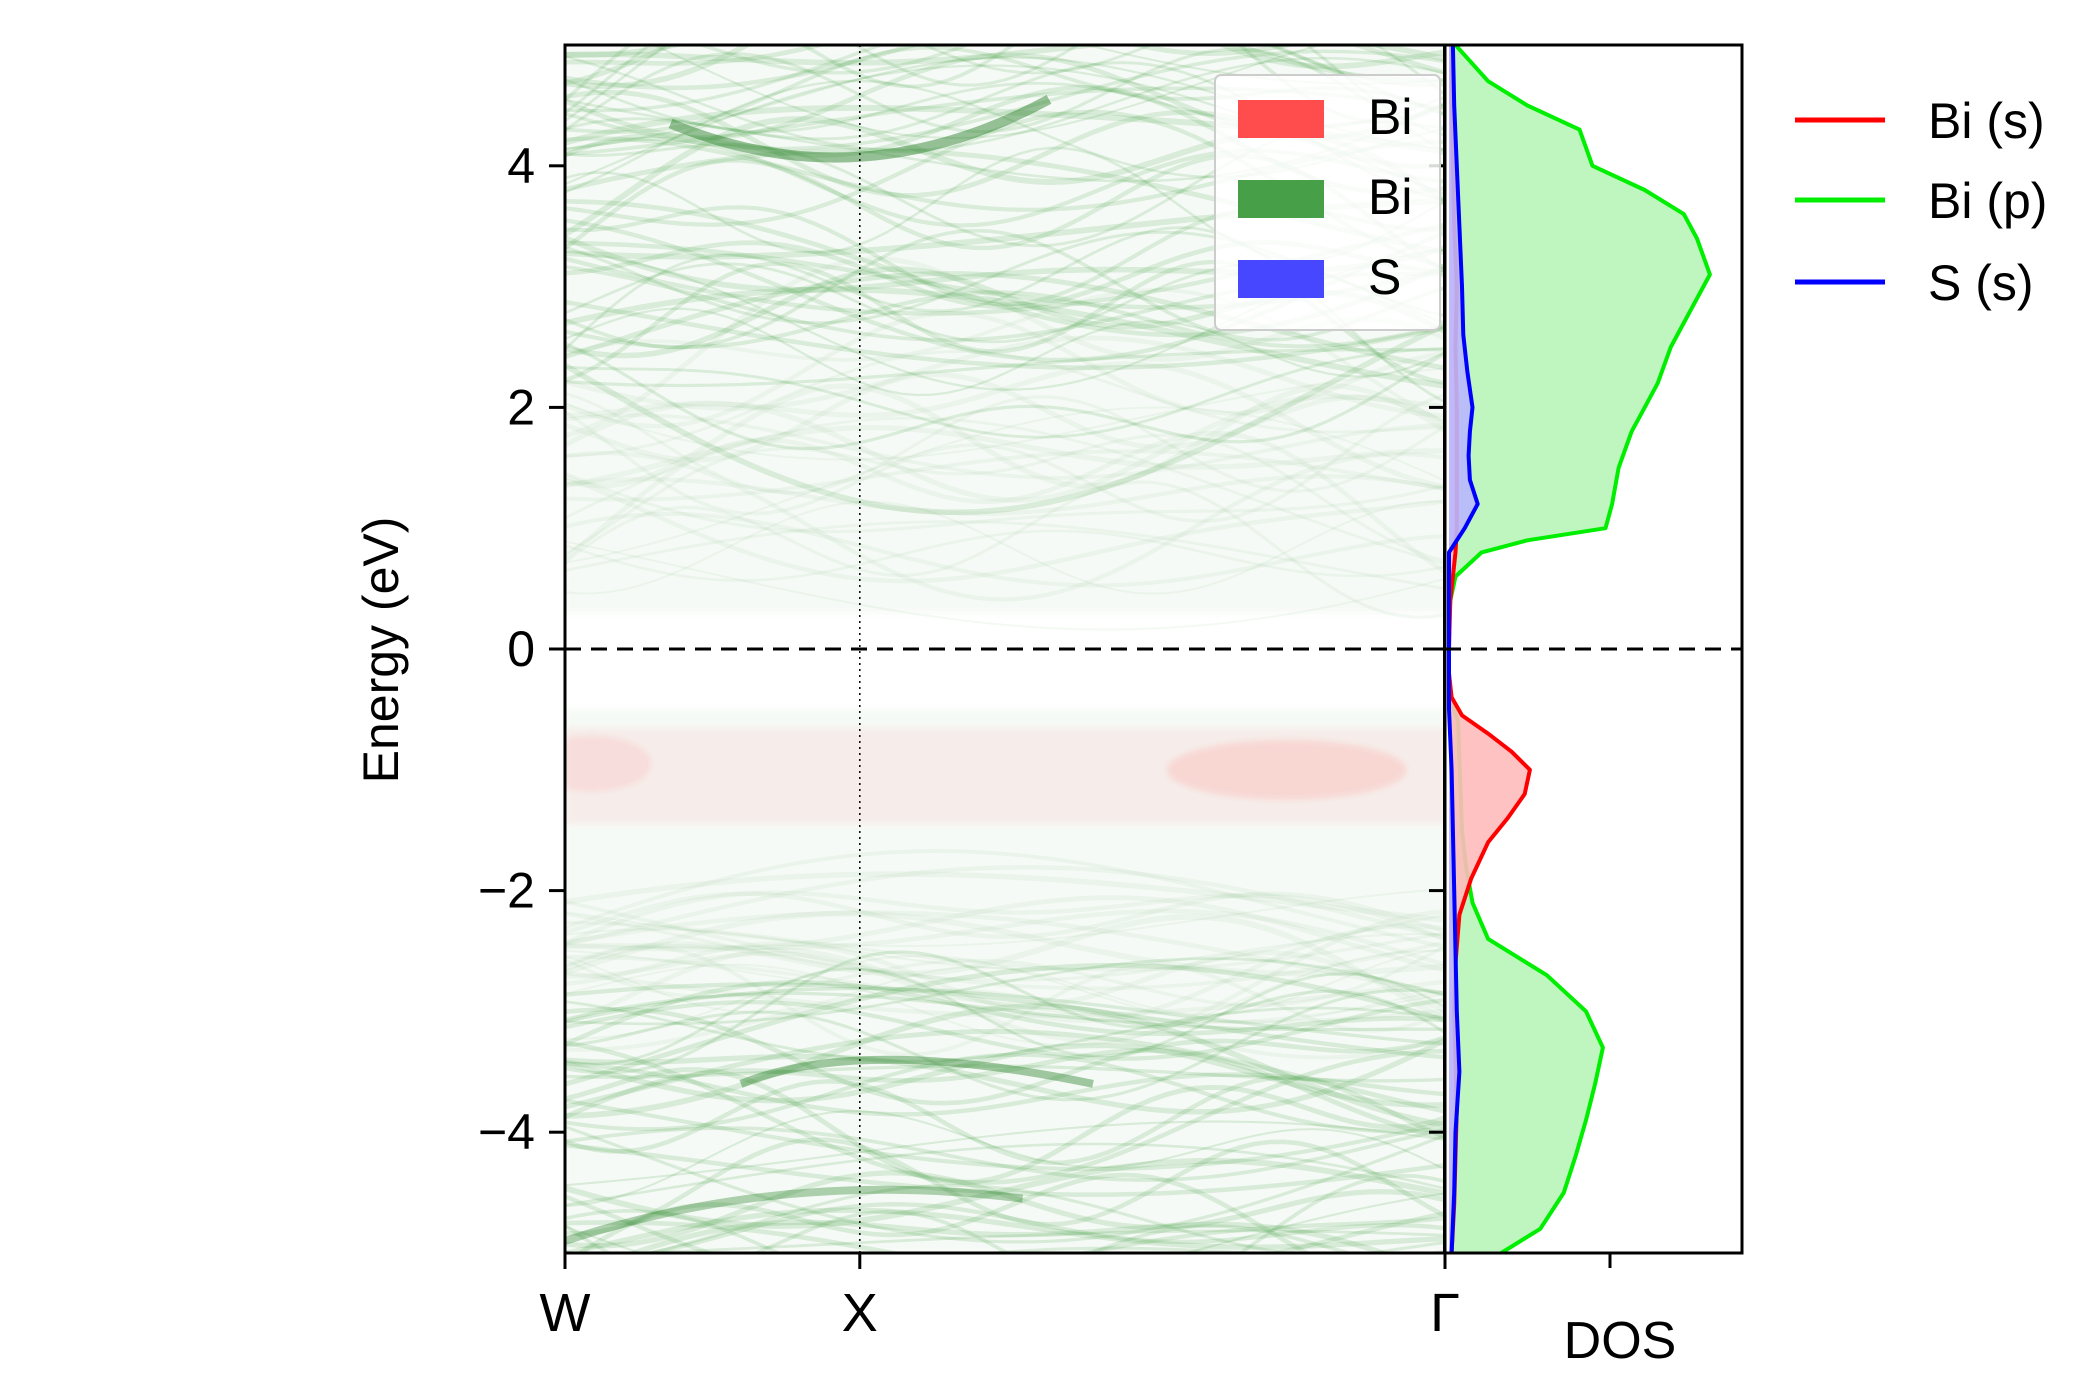 This screenshot has height=1380, width=2100. Describe the element at coordinates (1981, 283) in the screenshot. I see `dos-legend-label-s-s: S (s)` at that location.